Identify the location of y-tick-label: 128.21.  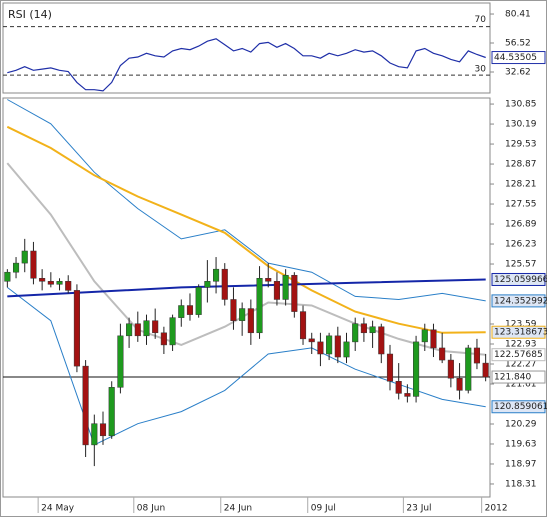
(521, 185).